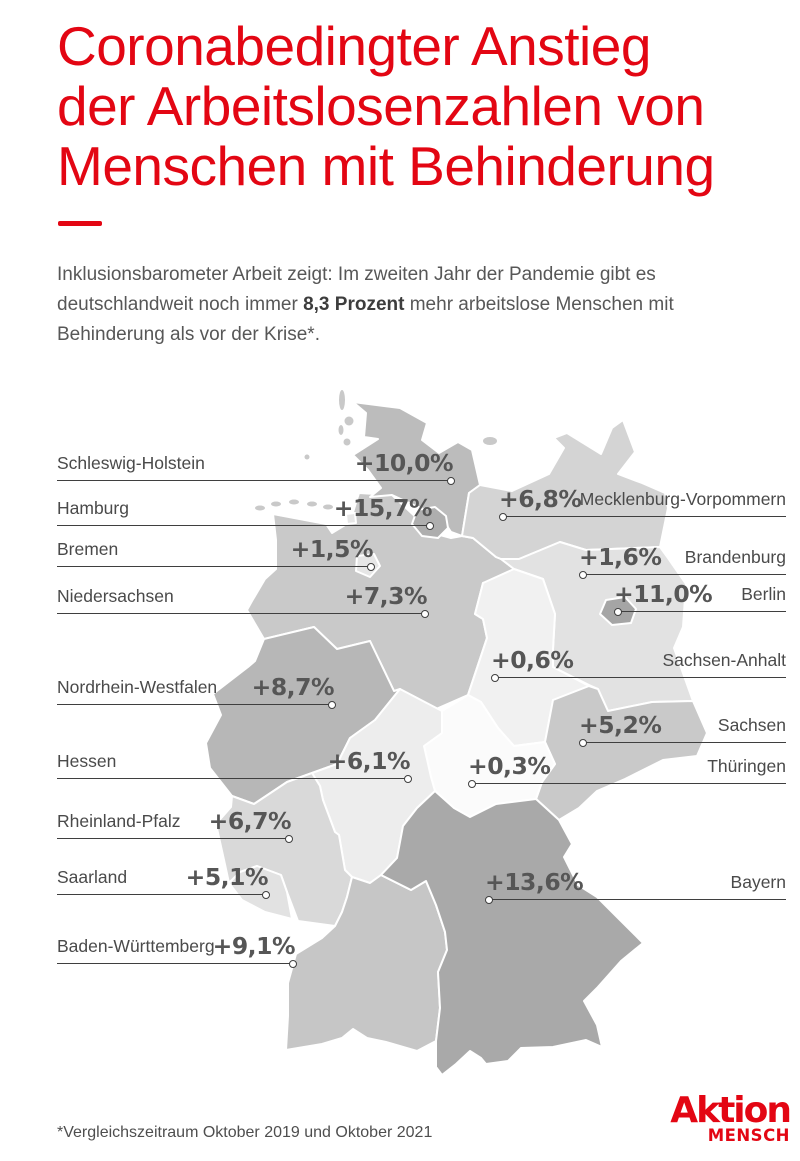 This screenshot has height=1161, width=800. Describe the element at coordinates (131, 463) in the screenshot. I see `state-name-label: Schleswig-Holstein` at that location.